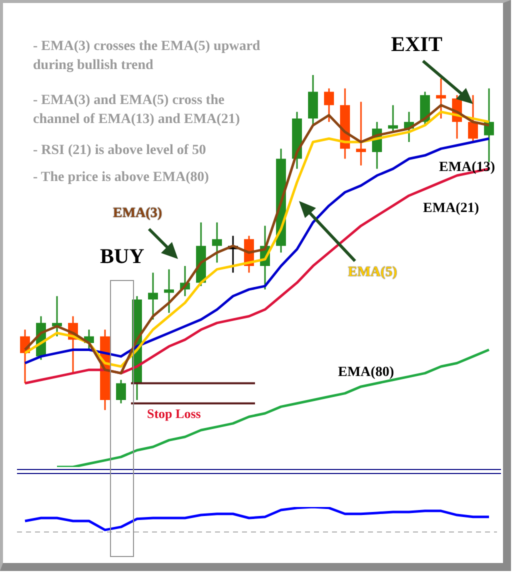 Image resolution: width=515 pixels, height=574 pixels. What do you see at coordinates (137, 214) in the screenshot?
I see `text: EMA(3)` at bounding box center [137, 214].